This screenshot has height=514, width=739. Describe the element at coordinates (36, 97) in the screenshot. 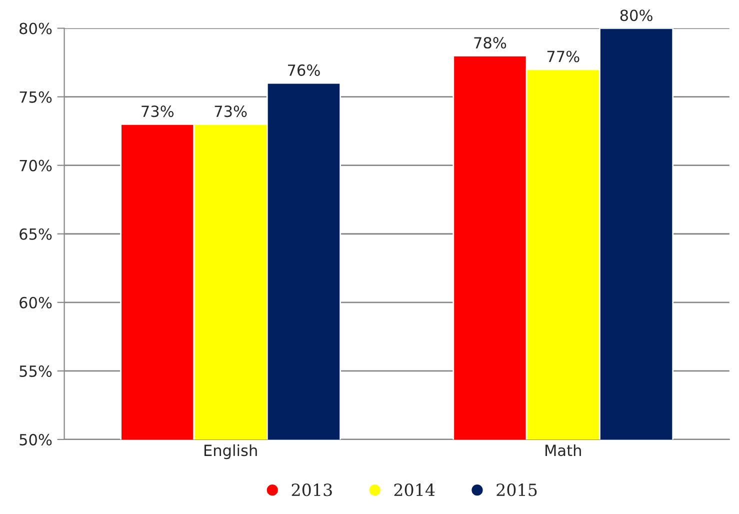

I see `y-tick-label: 75%` at that location.